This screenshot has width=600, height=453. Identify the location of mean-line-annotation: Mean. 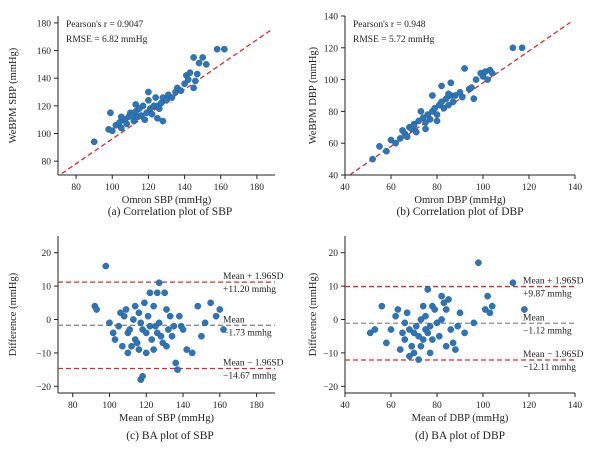
(234, 320).